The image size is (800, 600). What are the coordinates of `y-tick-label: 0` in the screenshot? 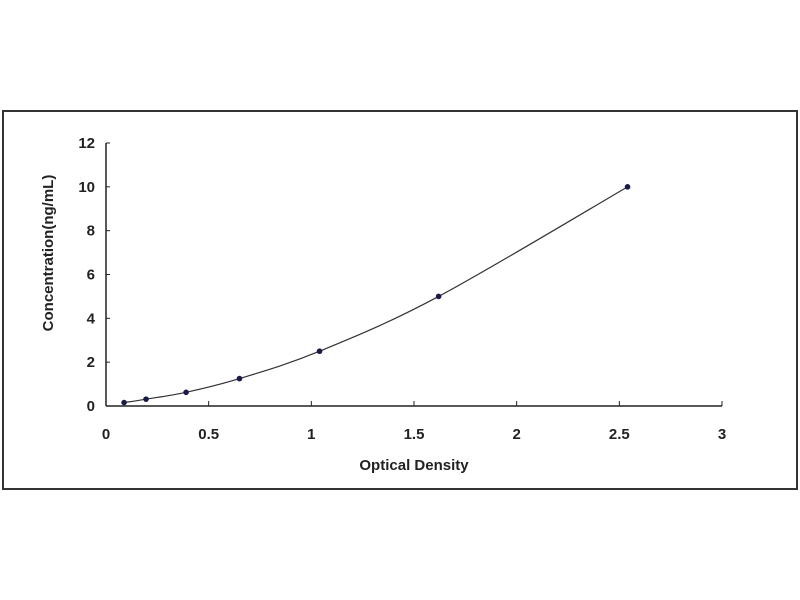 It's located at (91, 406).